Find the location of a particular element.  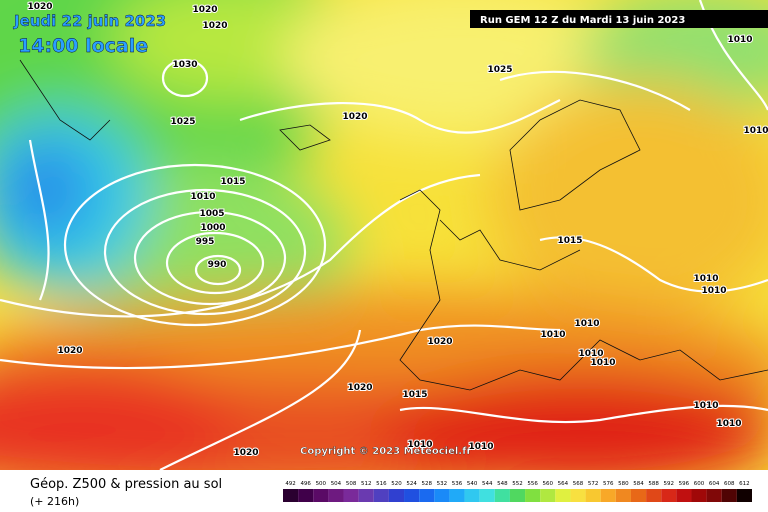

legend-label: 612 is located at coordinates (744, 484).